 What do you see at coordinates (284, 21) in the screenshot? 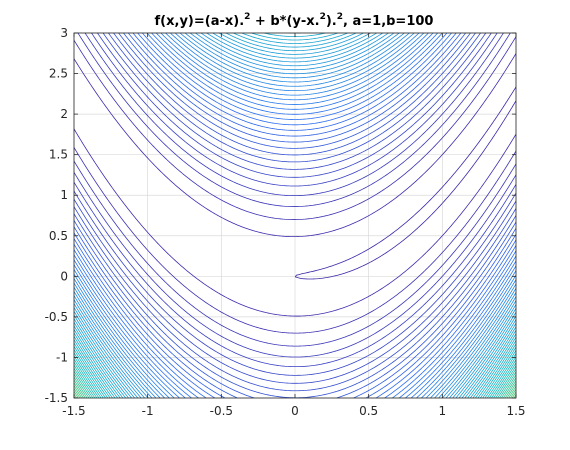
I see `title-part-2: + b*(y-x.` at bounding box center [284, 21].